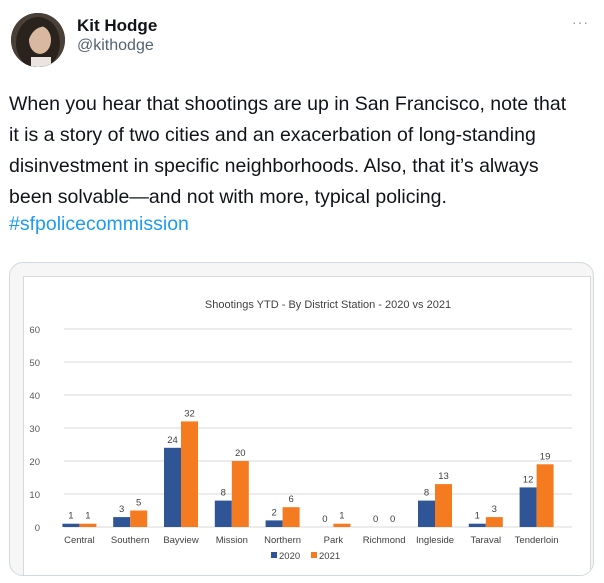 The image size is (604, 583). Describe the element at coordinates (329, 556) in the screenshot. I see `legend-label: 2021` at that location.